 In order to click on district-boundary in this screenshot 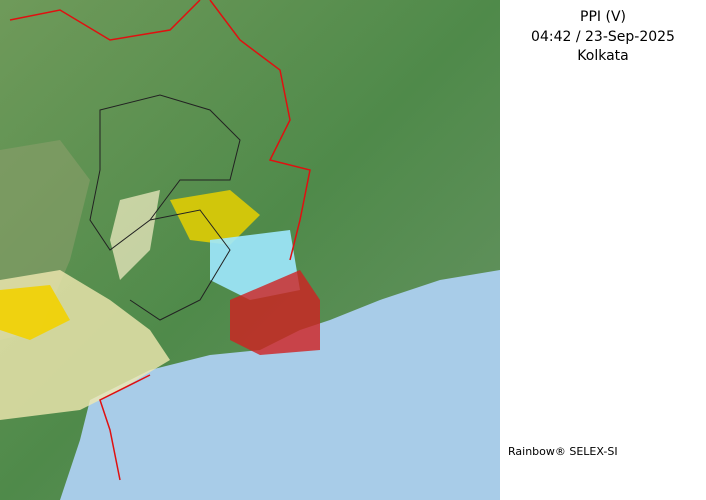, I will do `click(165, 207)`.